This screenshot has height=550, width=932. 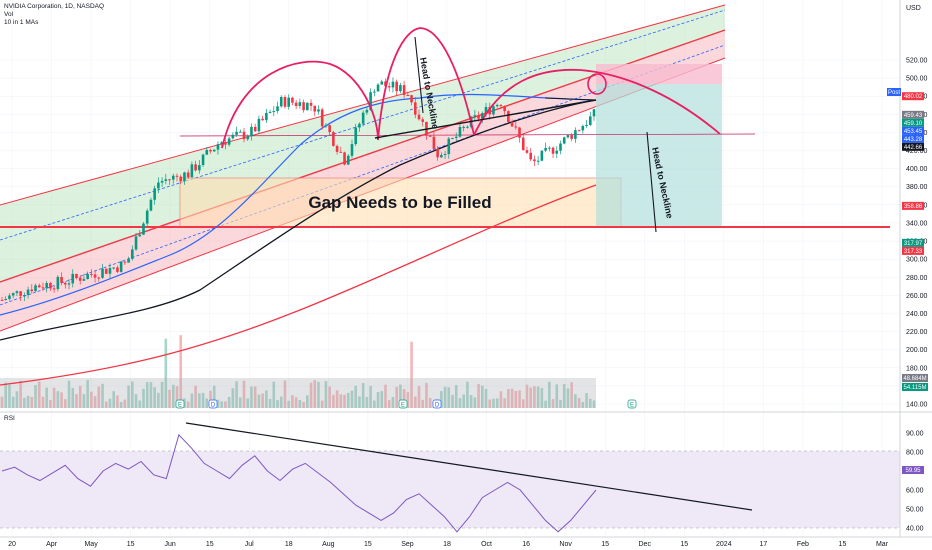 I want to click on rsi-line, so click(x=299, y=483).